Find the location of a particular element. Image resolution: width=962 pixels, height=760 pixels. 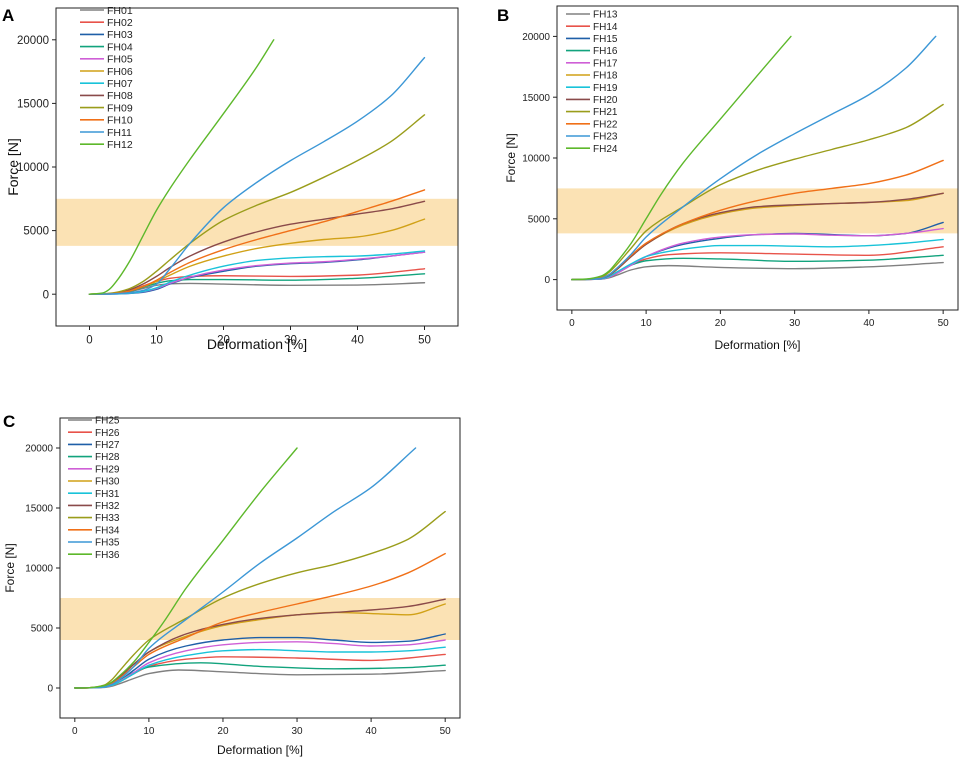

series-line-fh29 is located at coordinates (260, 664).